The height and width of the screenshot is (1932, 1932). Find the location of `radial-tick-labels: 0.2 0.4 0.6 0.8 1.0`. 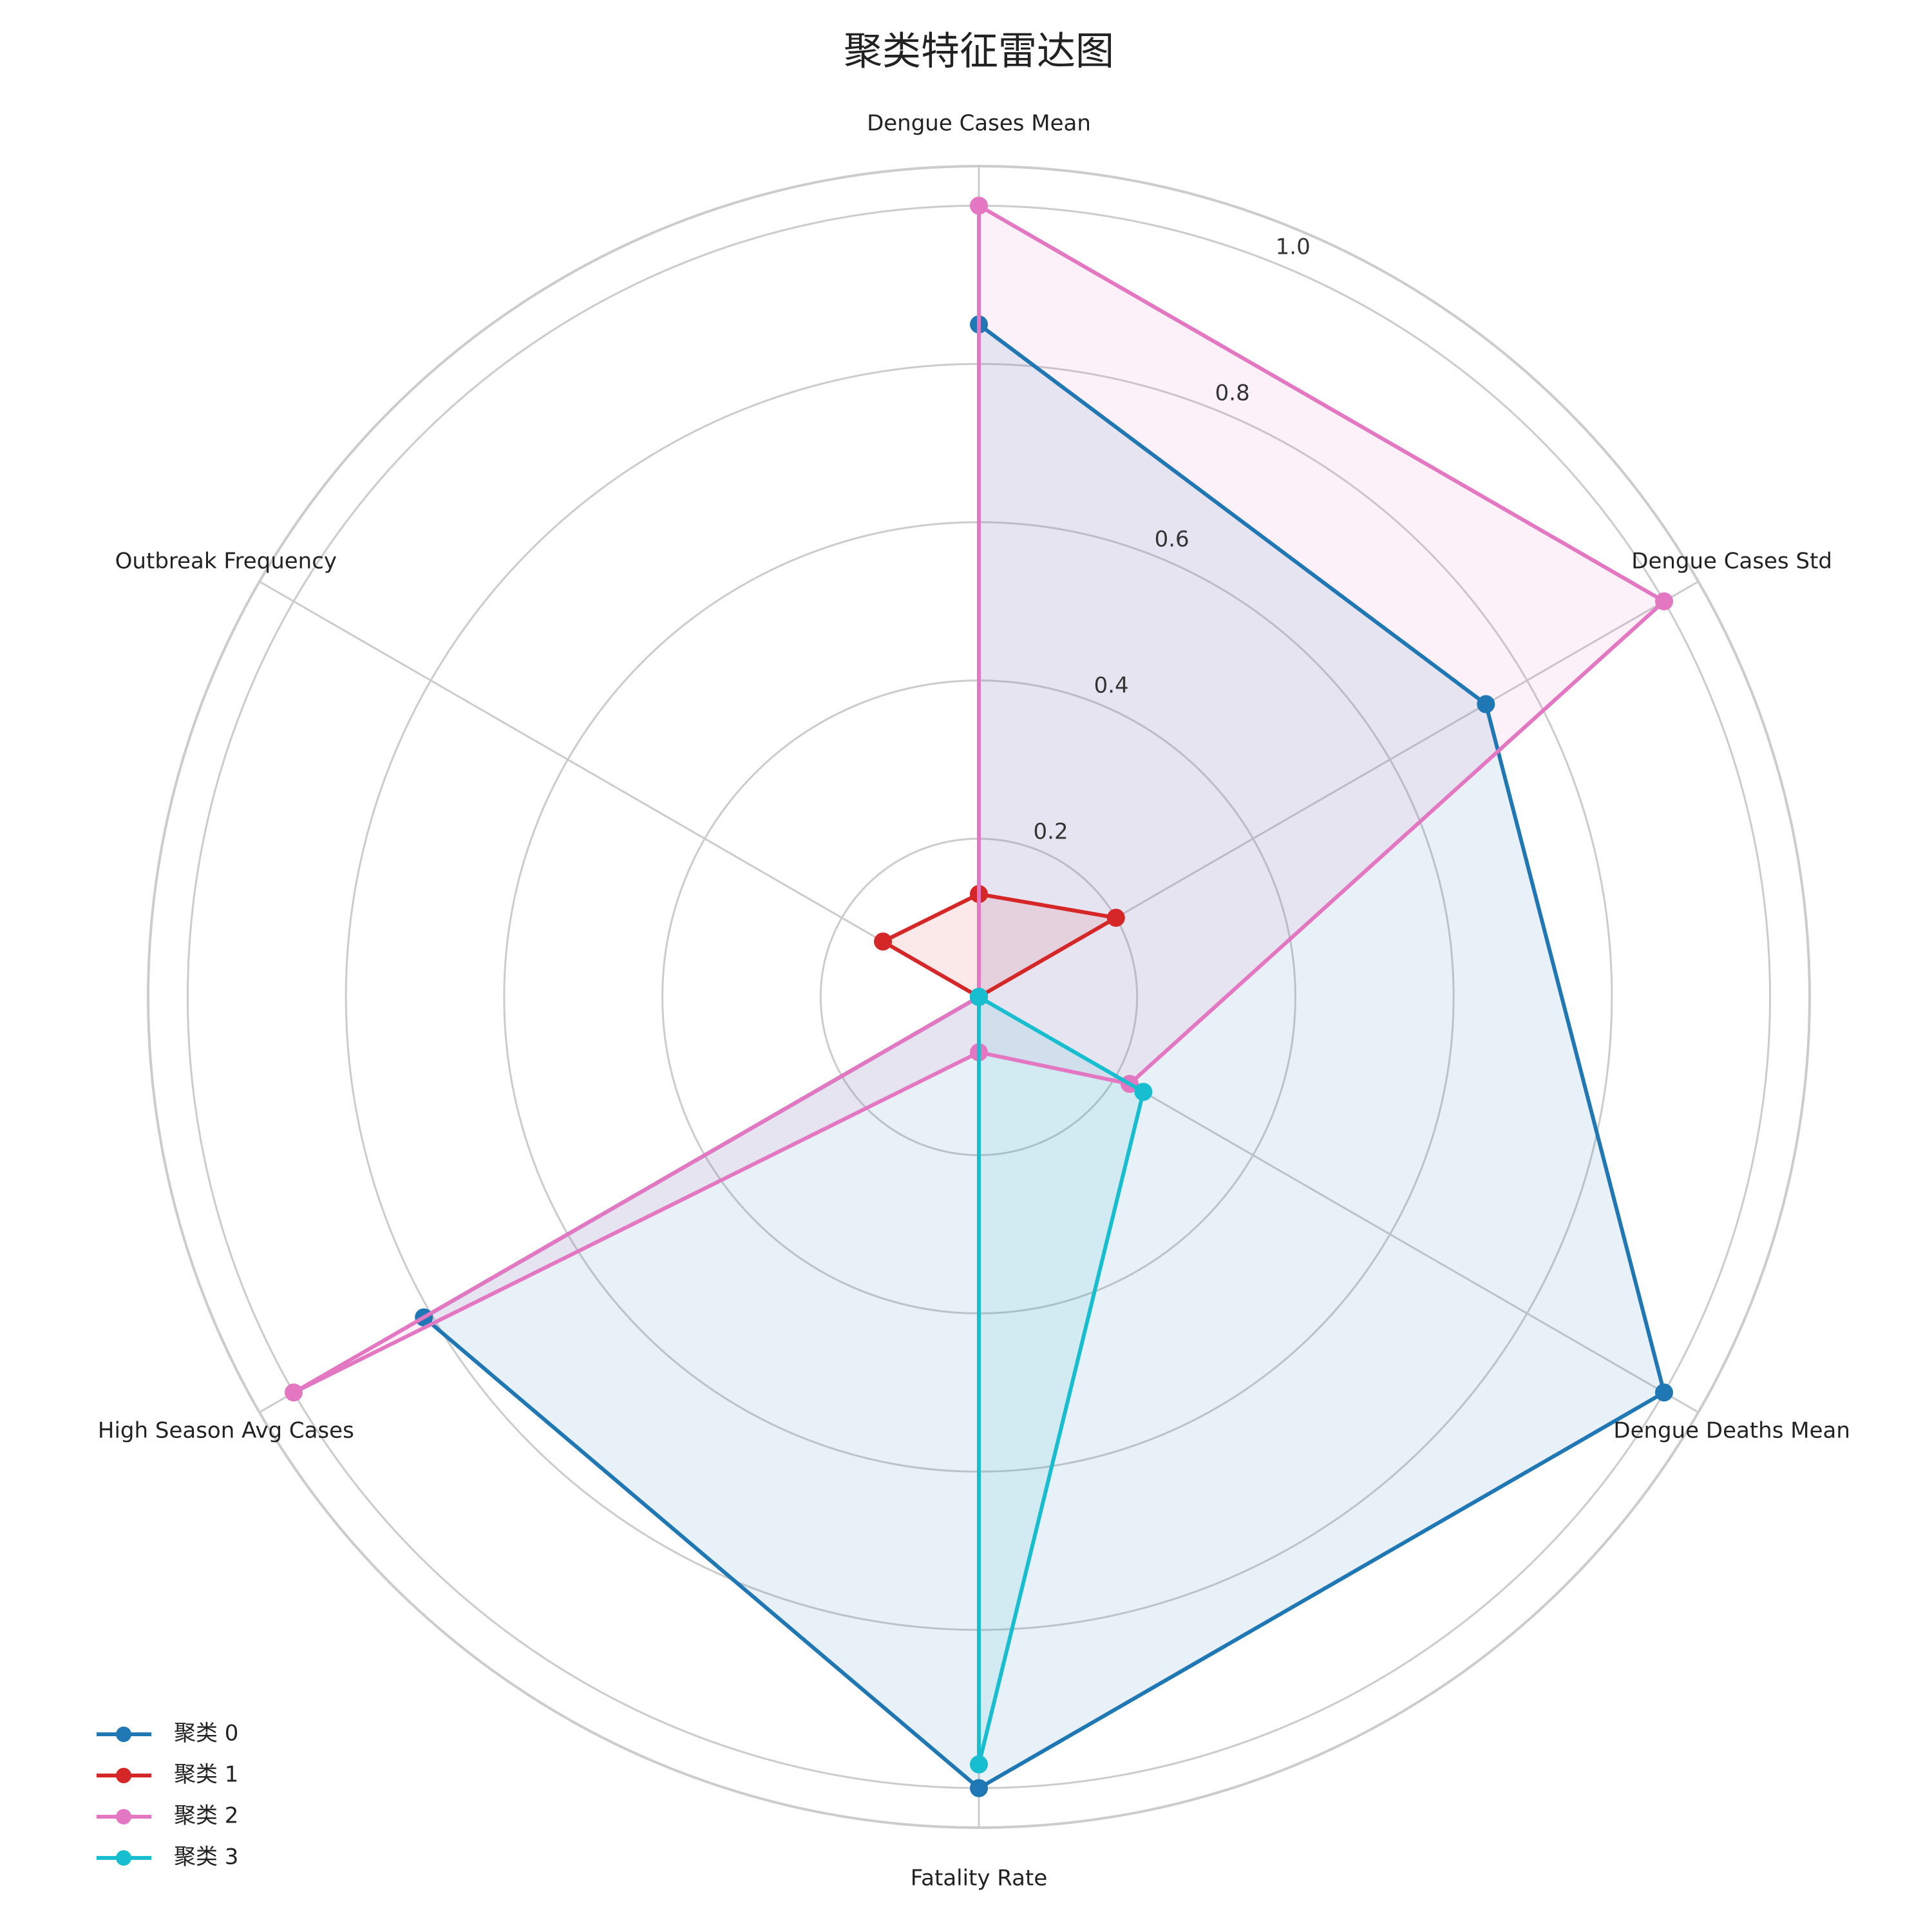

radial-tick-labels: 0.2 0.4 0.6 0.8 1.0 is located at coordinates (1172, 539).